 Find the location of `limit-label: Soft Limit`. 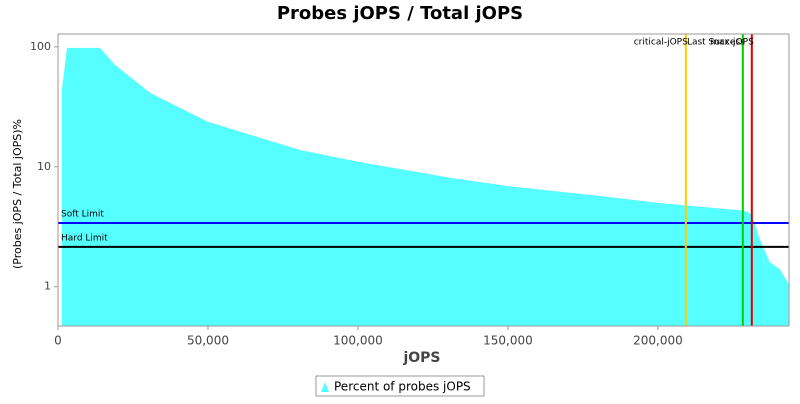

limit-label: Soft Limit is located at coordinates (82, 214).